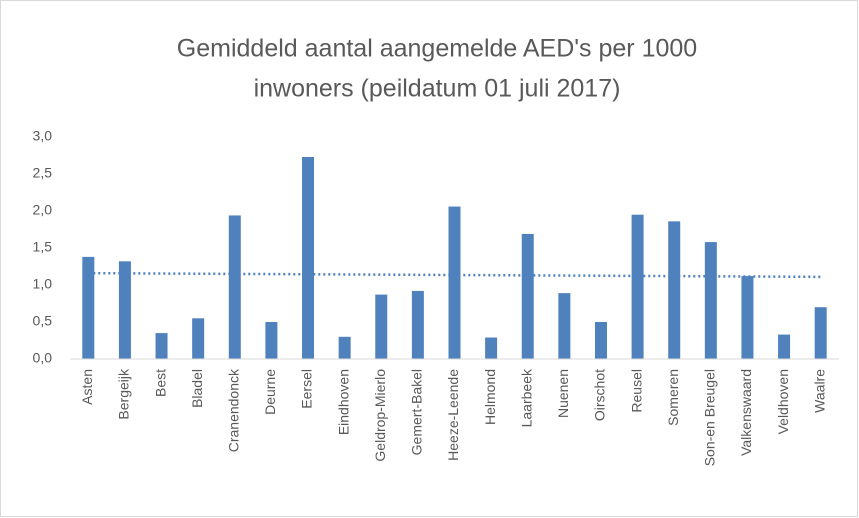  What do you see at coordinates (233, 410) in the screenshot?
I see `x-tick-label: Cranendonck` at bounding box center [233, 410].